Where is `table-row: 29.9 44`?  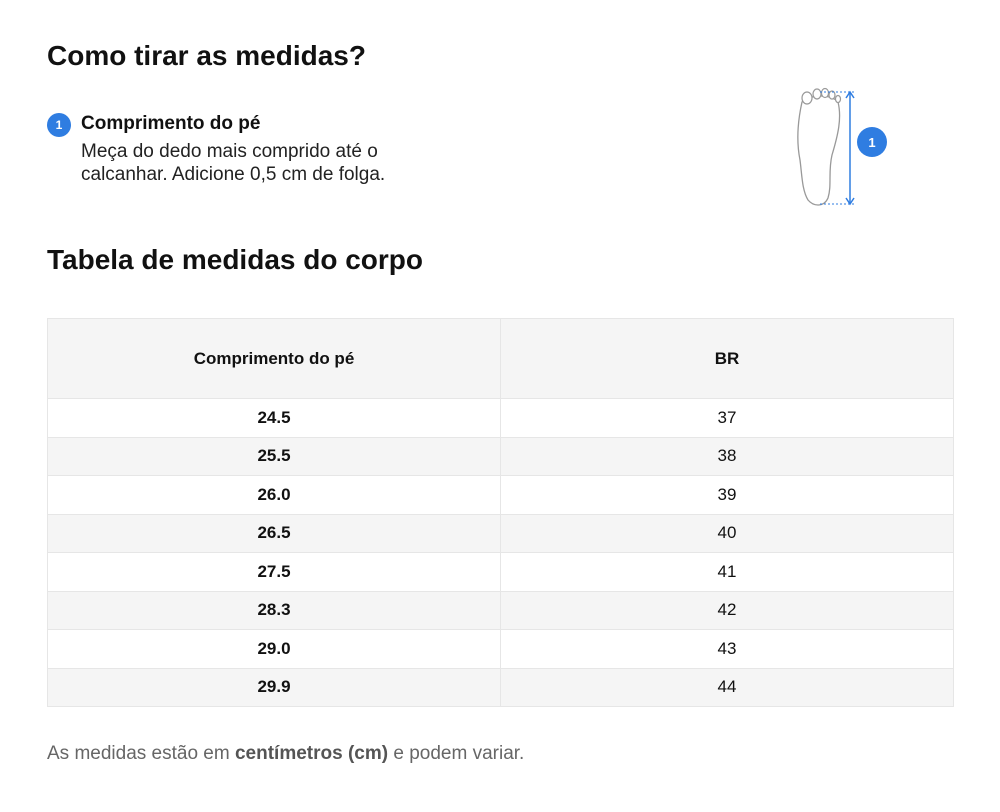 table-row: 29.9 44 is located at coordinates (500, 687).